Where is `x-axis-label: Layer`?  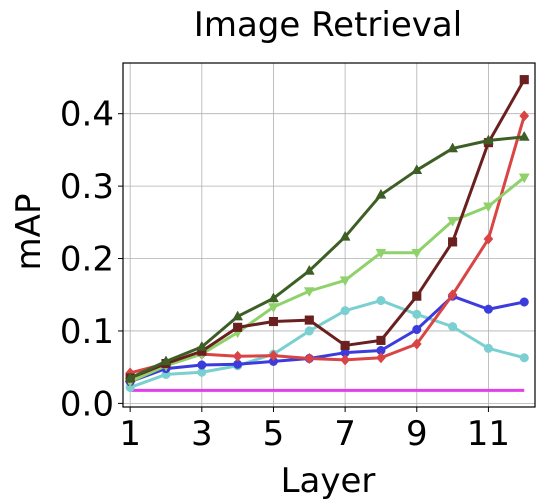
x-axis-label: Layer is located at coordinates (328, 481).